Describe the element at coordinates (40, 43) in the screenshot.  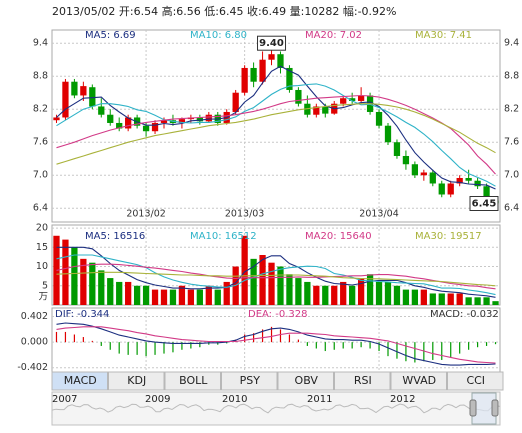
I see `y-tick-label: 9.4` at that location.